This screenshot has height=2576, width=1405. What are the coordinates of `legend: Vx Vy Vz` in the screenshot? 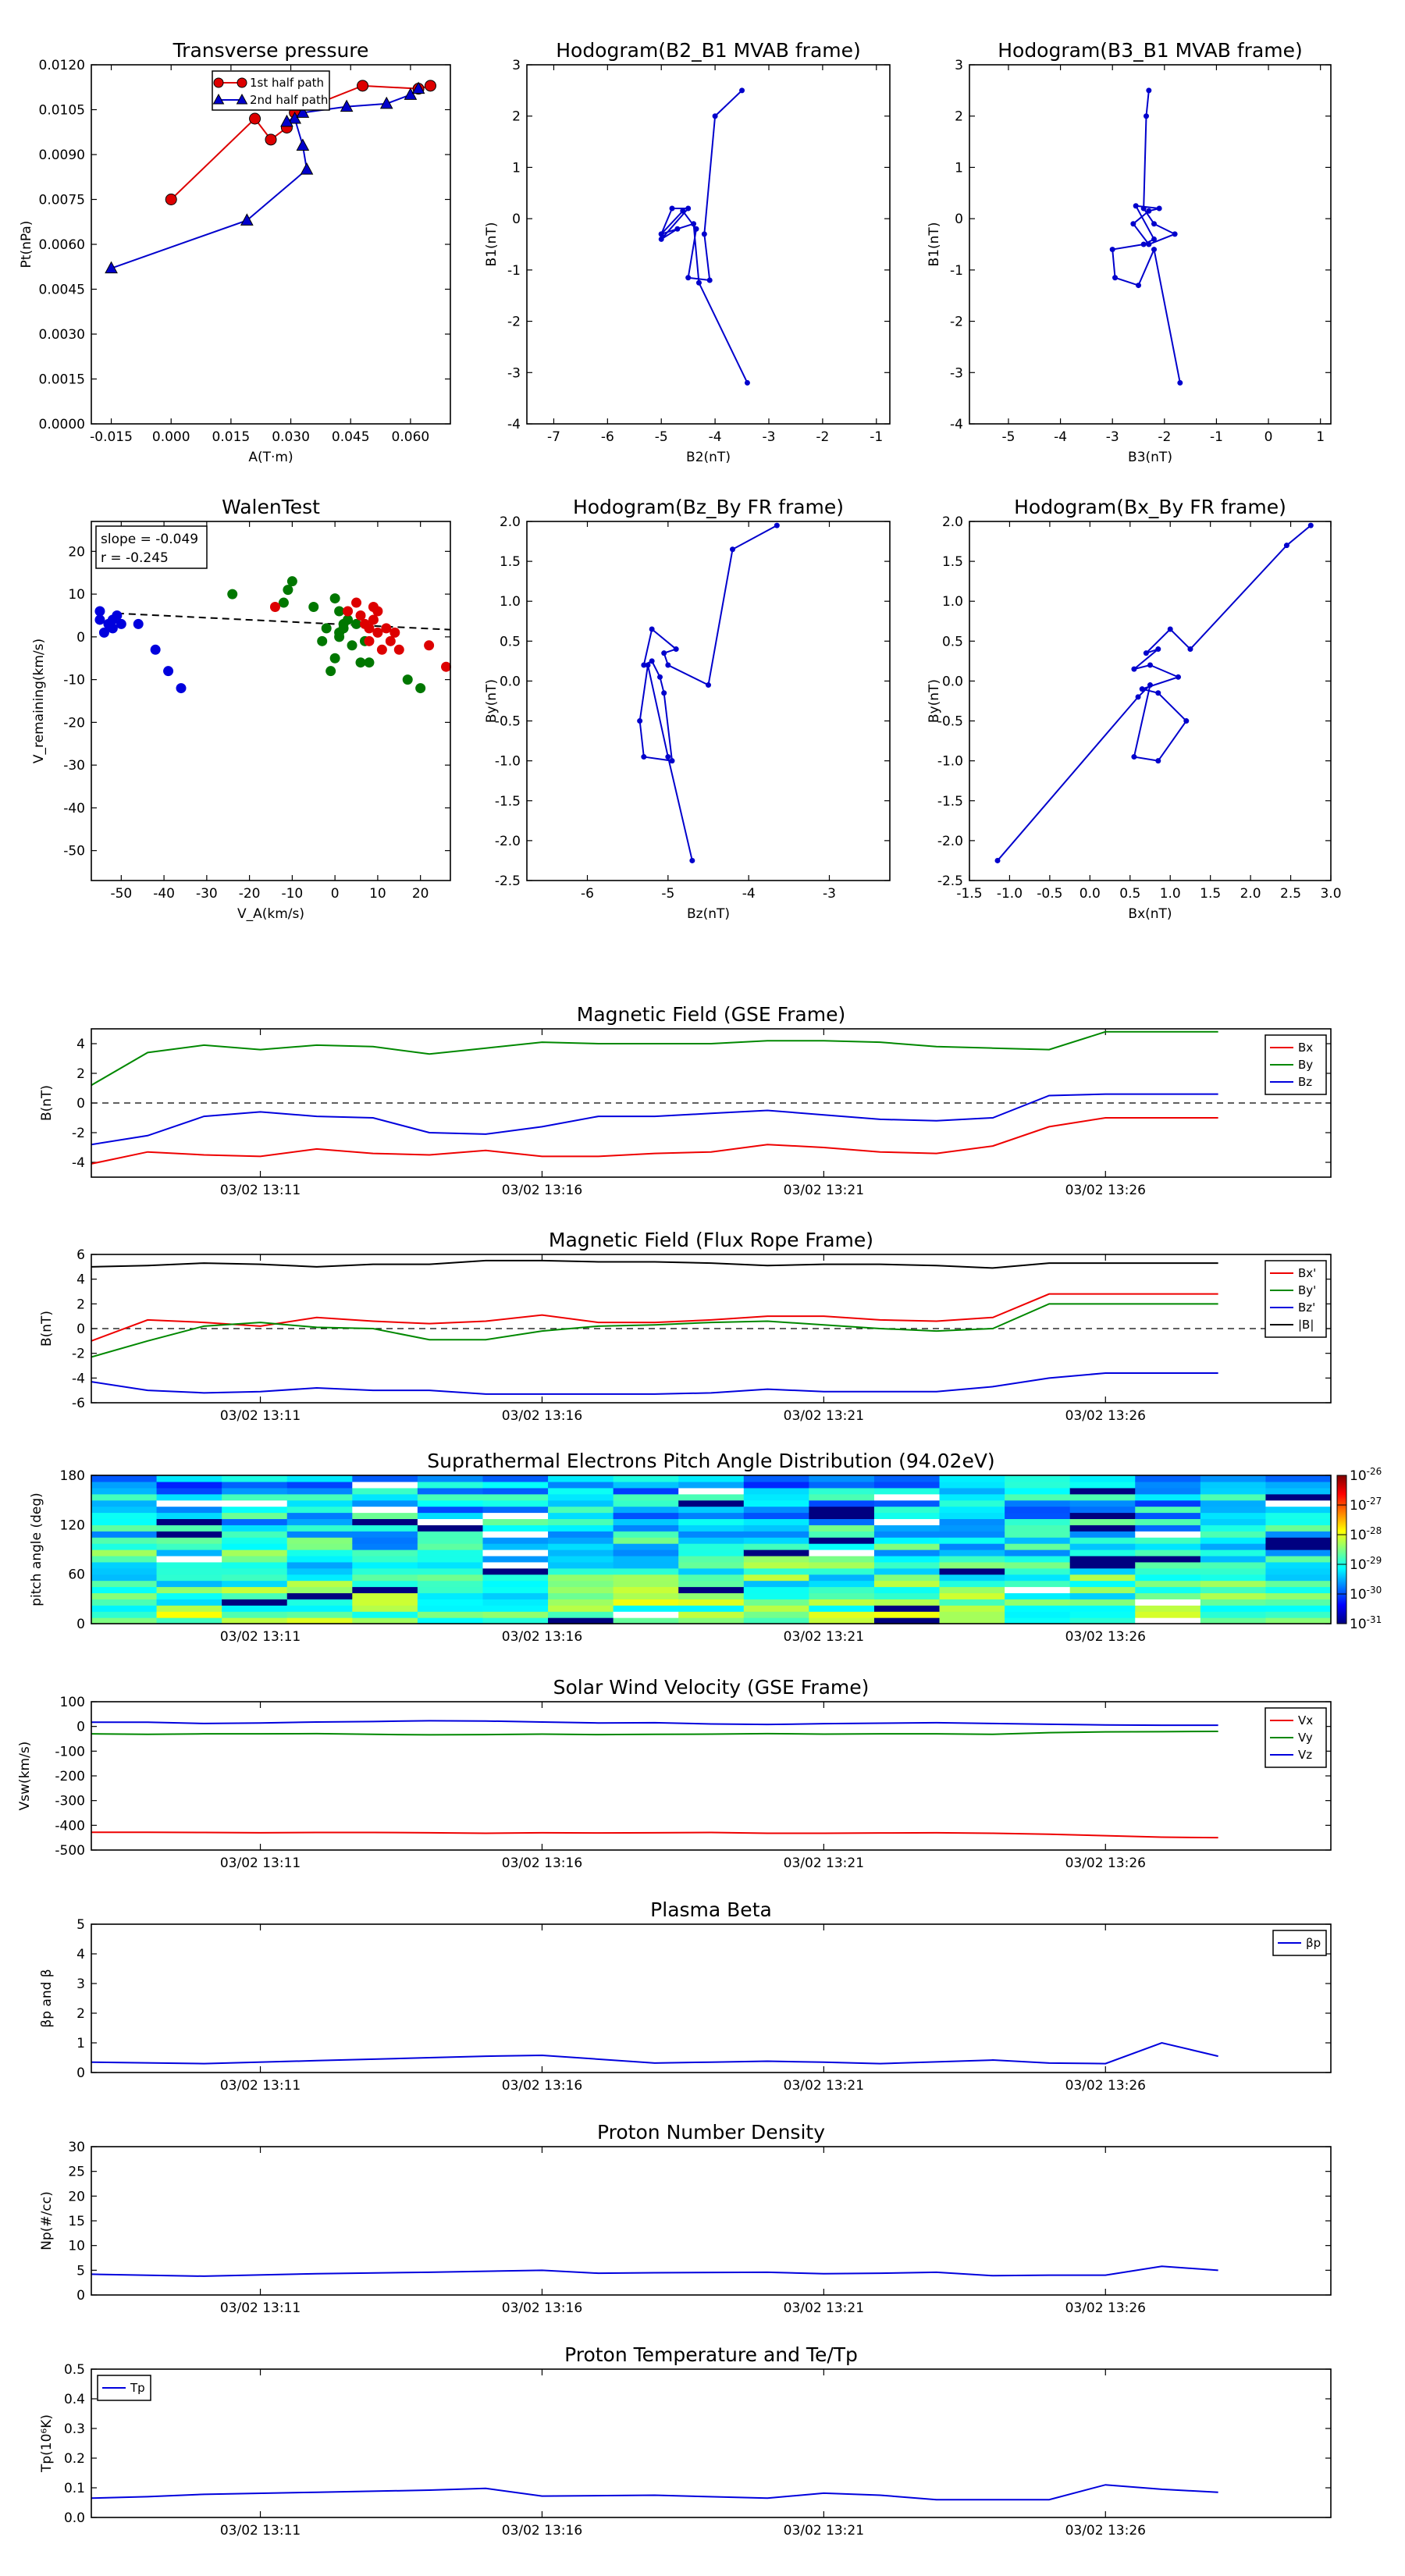 It's located at (1295, 1737).